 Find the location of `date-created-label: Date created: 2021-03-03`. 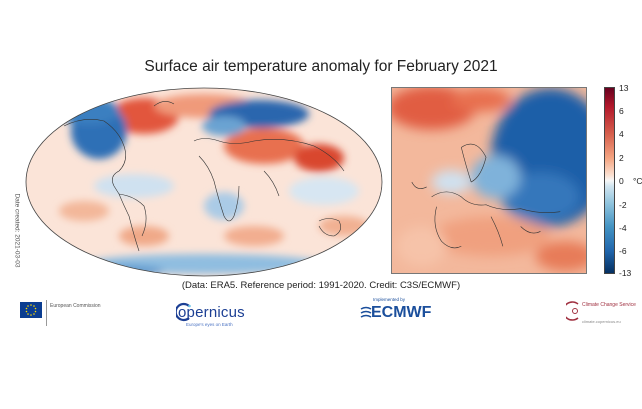

date-created-label: Date created: 2021-03-03 is located at coordinates (17, 230).